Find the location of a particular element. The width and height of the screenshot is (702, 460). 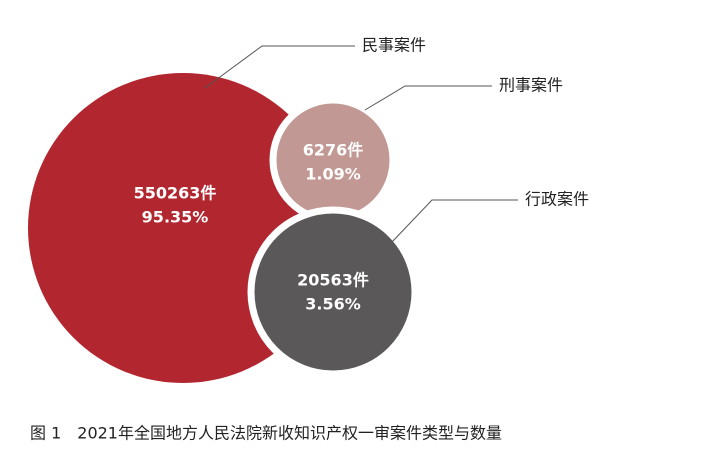

category-label: 民事案件 is located at coordinates (394, 45).